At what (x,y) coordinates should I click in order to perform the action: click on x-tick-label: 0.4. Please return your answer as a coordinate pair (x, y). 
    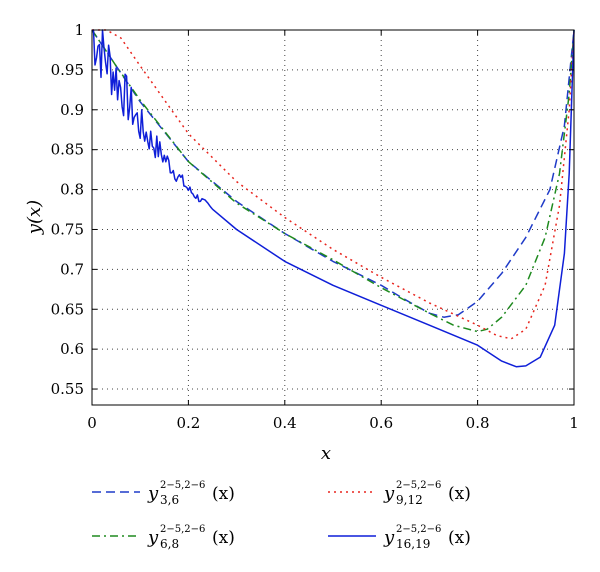
    Looking at the image, I should click on (285, 423).